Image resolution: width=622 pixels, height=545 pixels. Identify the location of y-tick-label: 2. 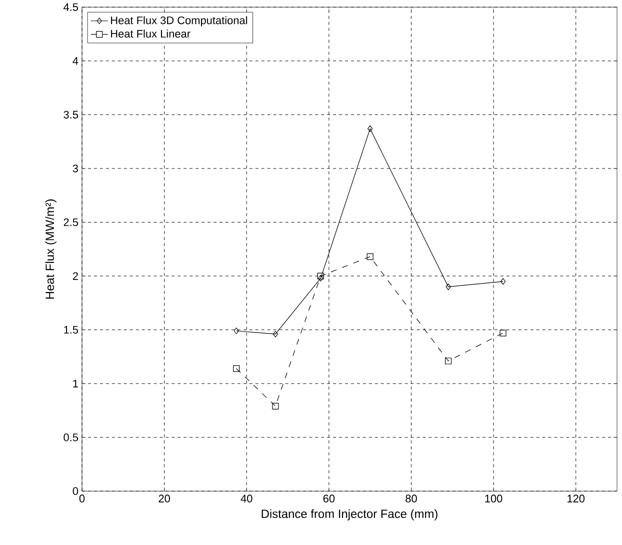
(75, 276).